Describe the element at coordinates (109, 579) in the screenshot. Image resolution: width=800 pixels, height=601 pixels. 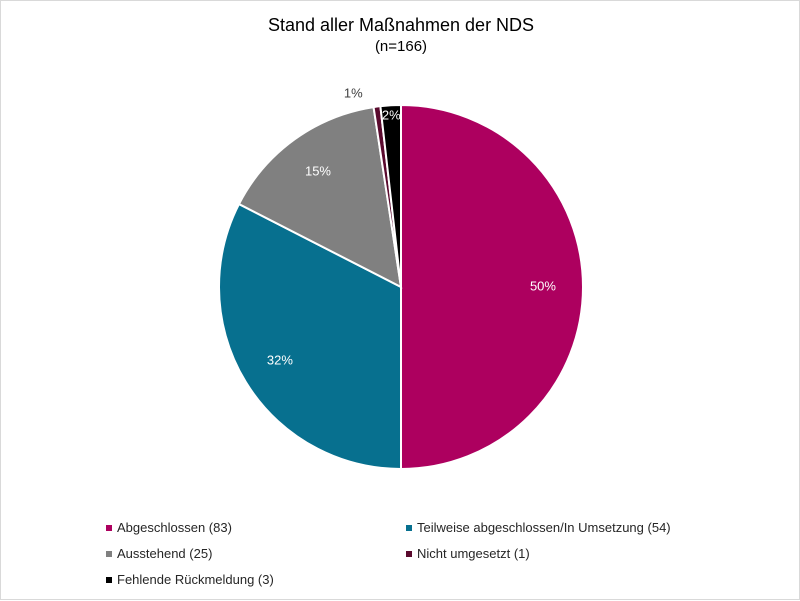
I see `legend-swatch-fehlende-rueckmeldung` at that location.